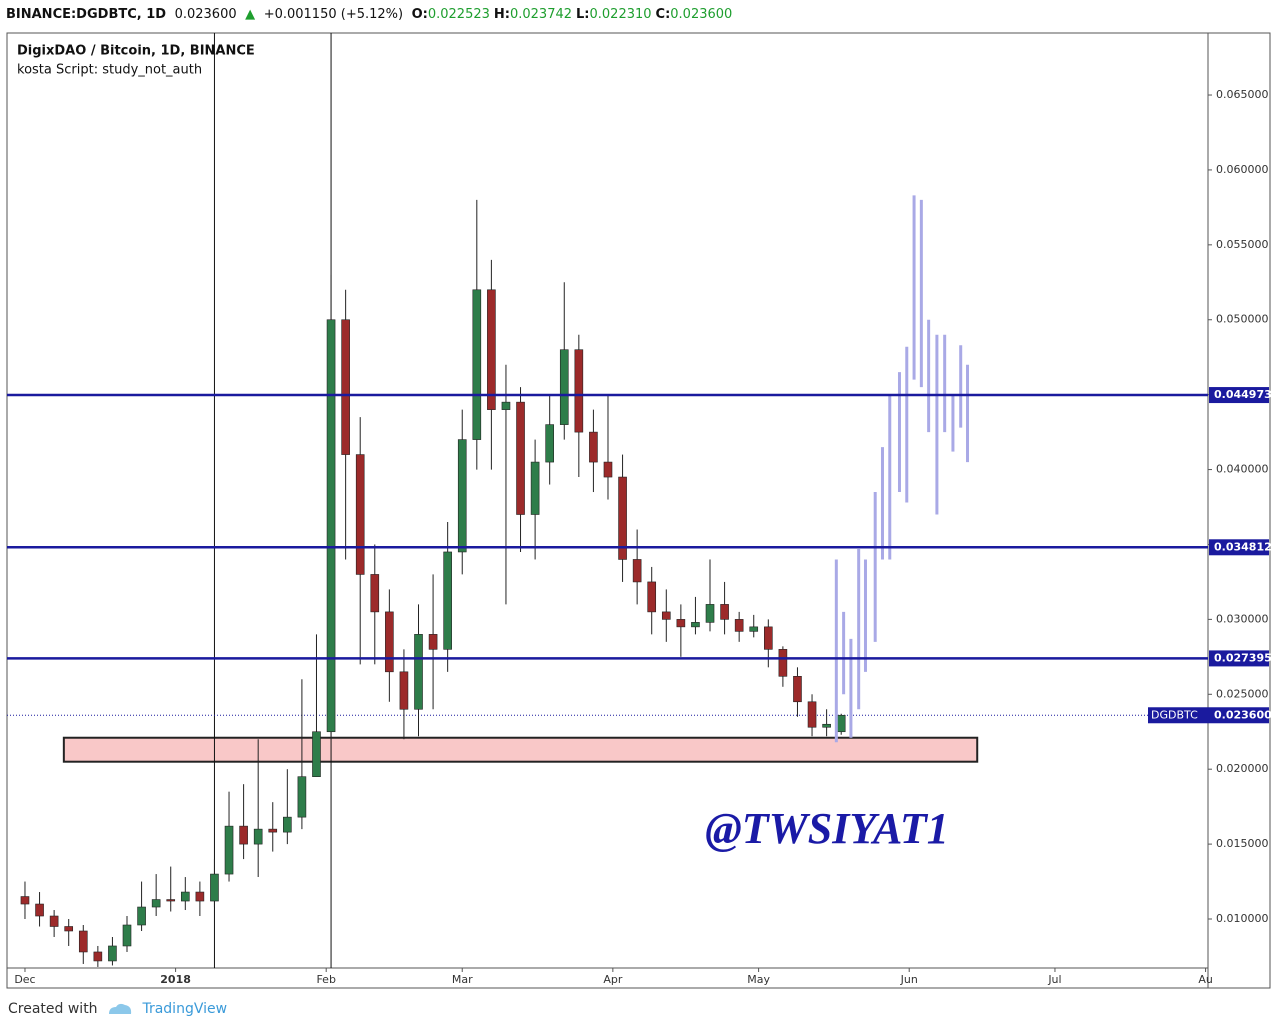  What do you see at coordinates (1242, 693) in the screenshot?
I see `y-tick-label: 0.025000` at bounding box center [1242, 693].